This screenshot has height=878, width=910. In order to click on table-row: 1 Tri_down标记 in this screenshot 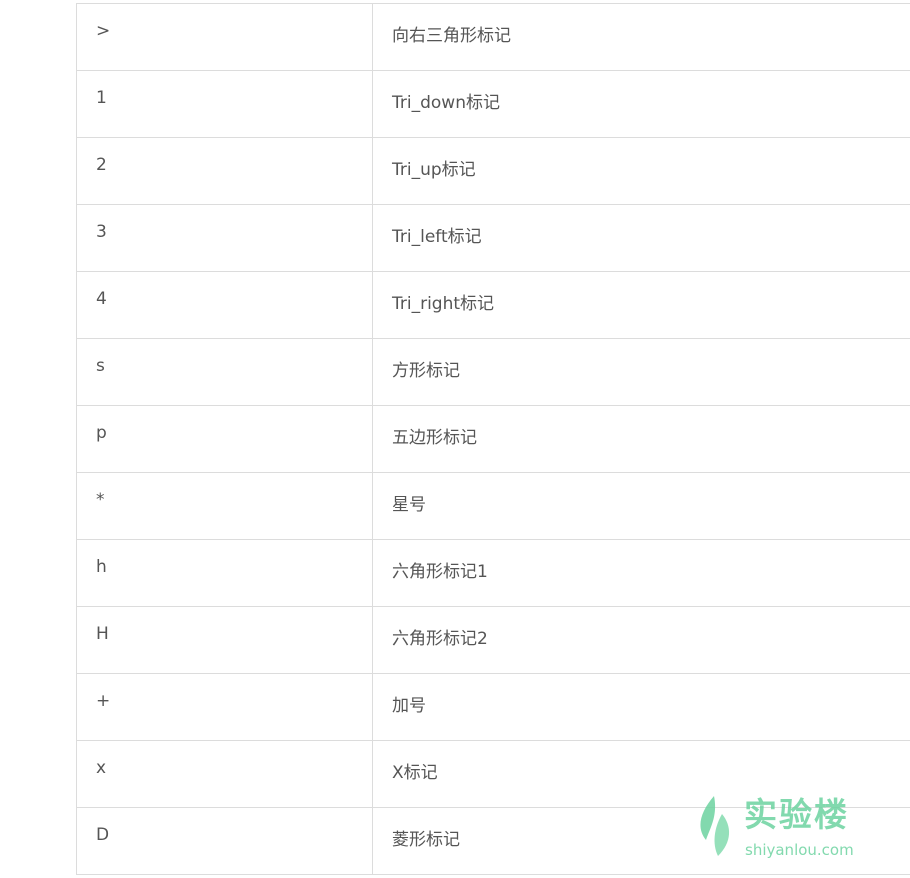, I will do `click(493, 104)`.